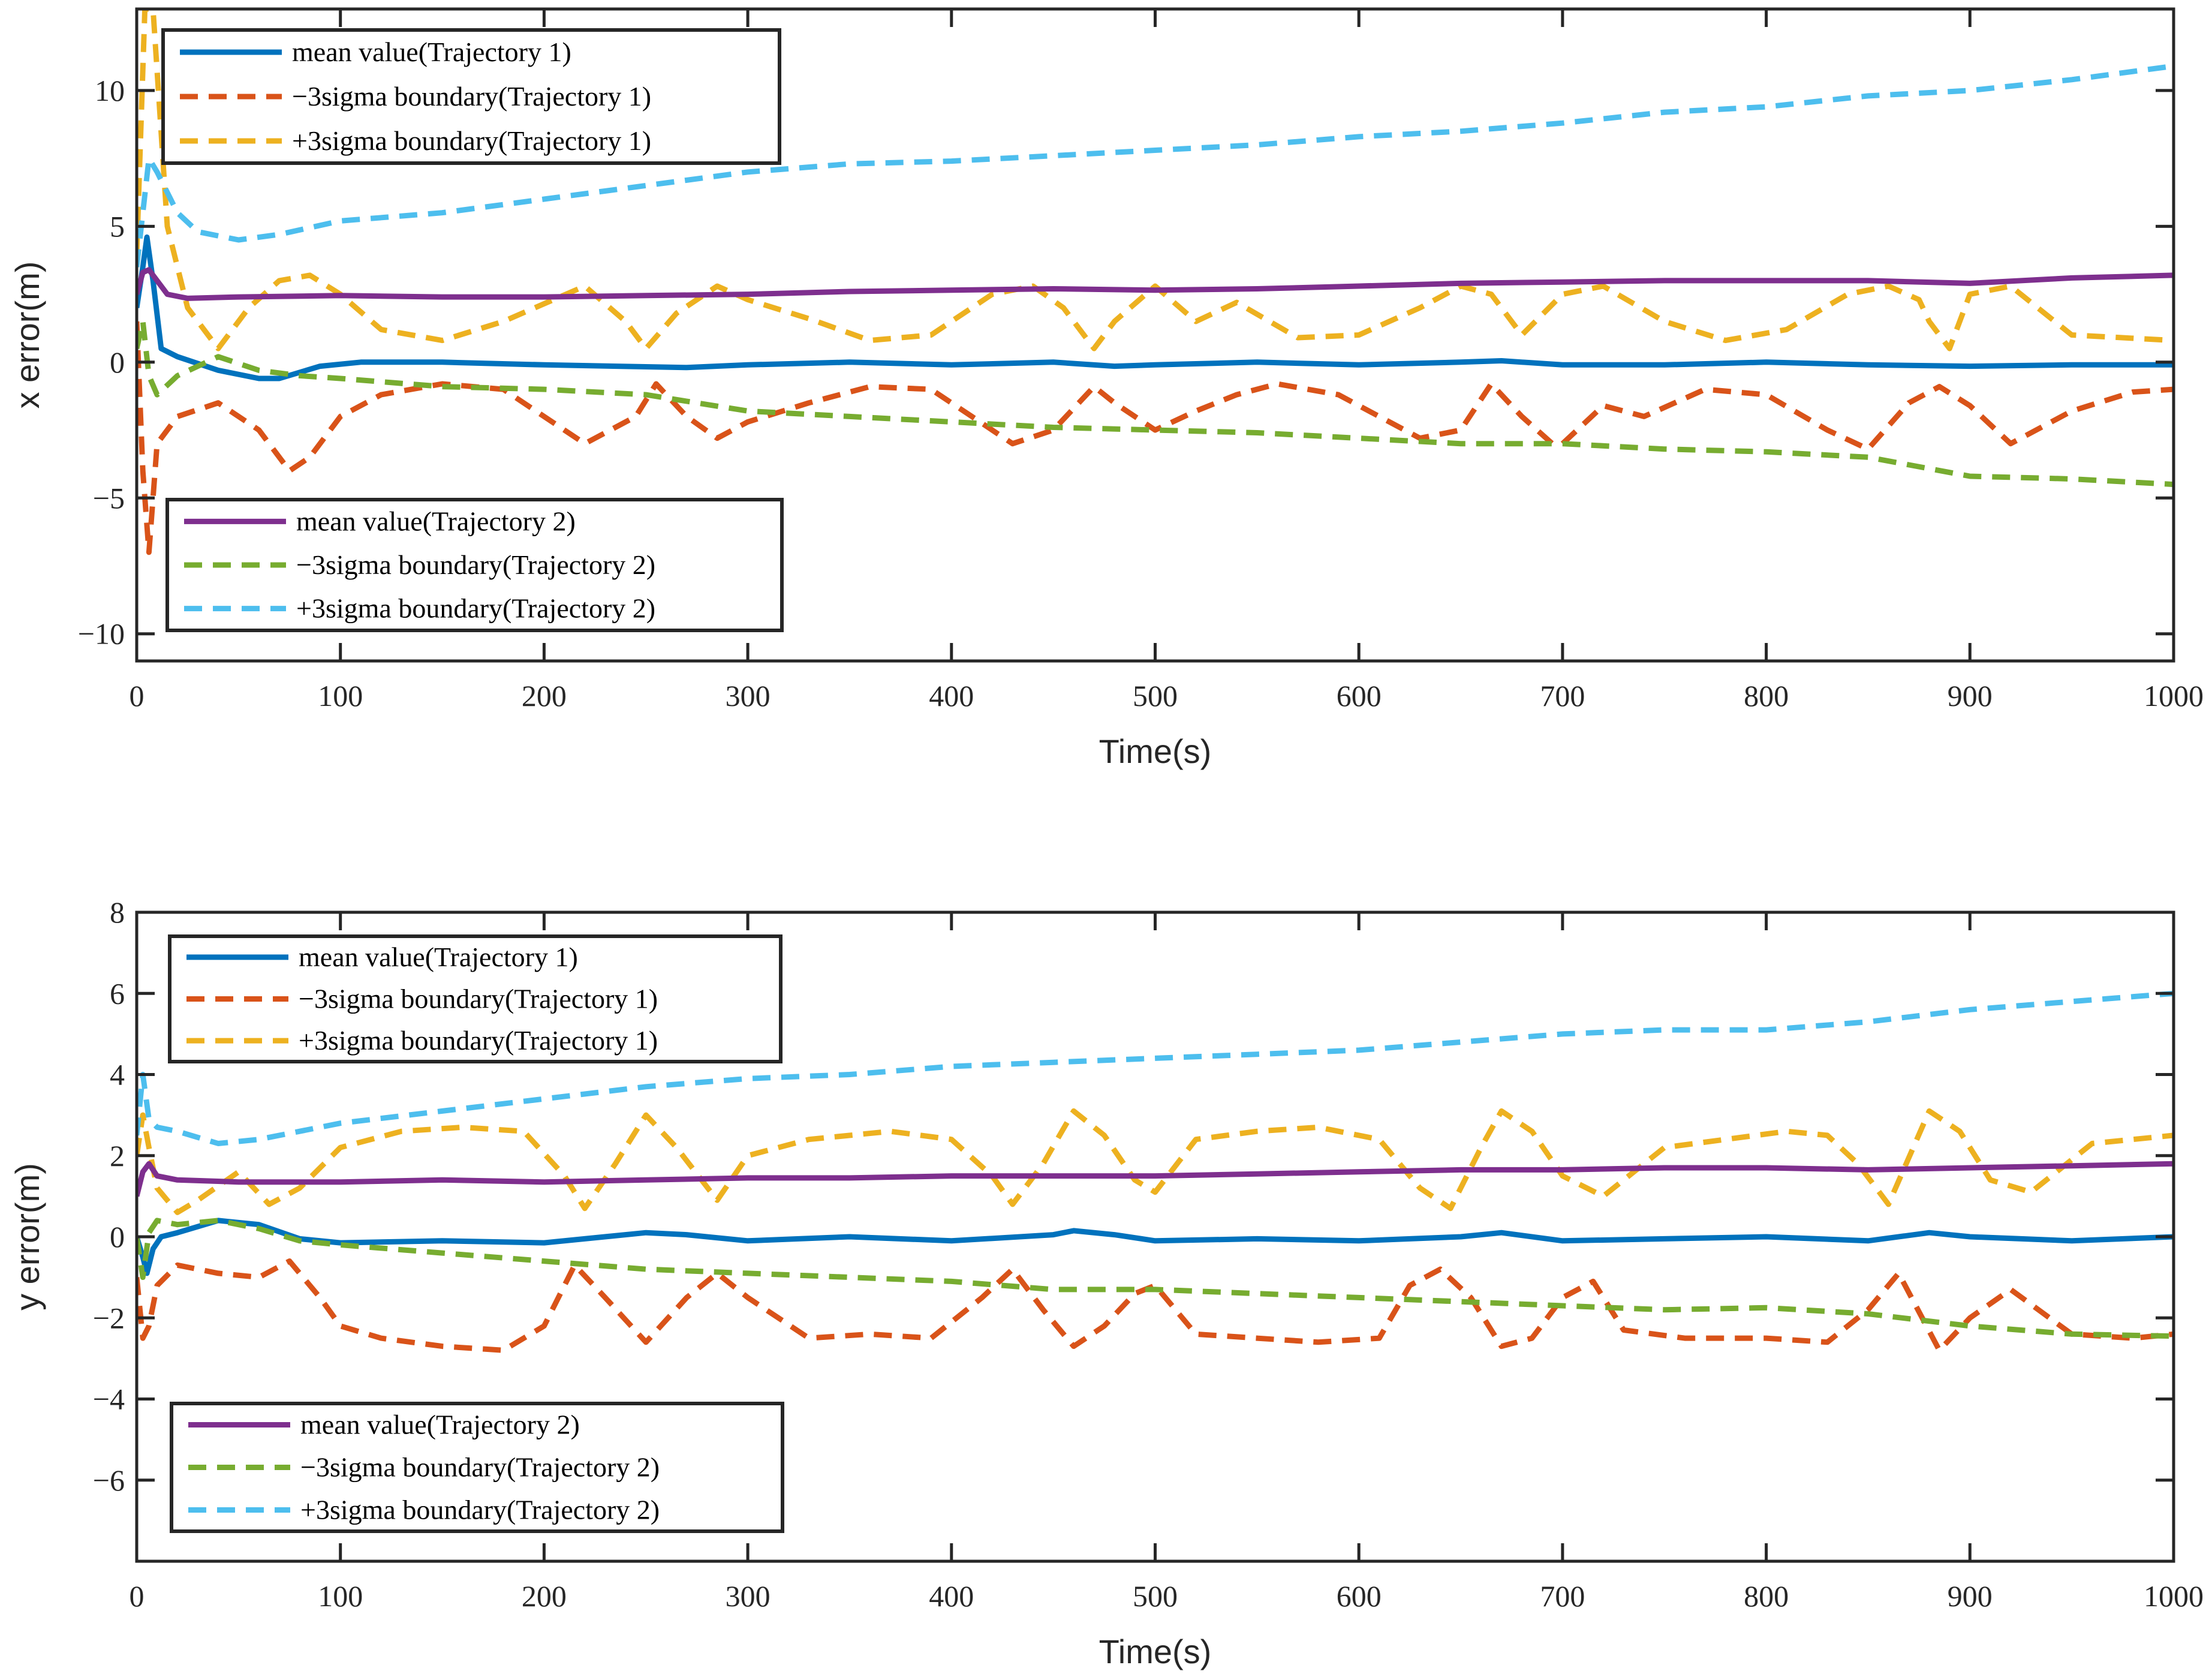  What do you see at coordinates (117, 993) in the screenshot?
I see `y-tick-label: 6` at bounding box center [117, 993].